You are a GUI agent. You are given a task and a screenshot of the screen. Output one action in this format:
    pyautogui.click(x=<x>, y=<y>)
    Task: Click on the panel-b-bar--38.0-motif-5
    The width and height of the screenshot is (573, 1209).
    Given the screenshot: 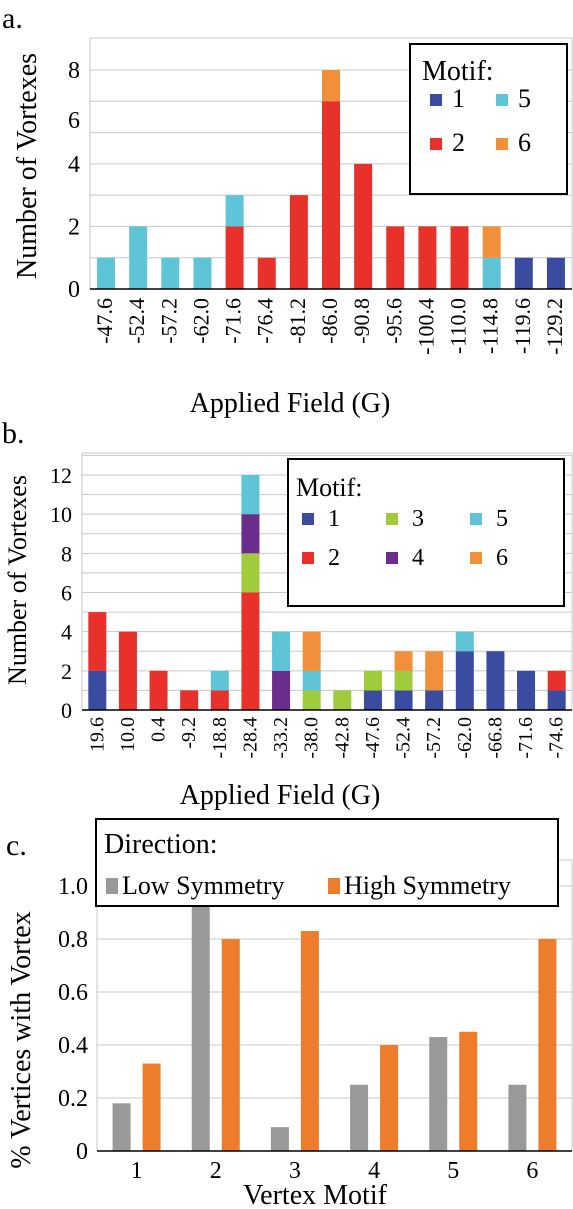 What is the action you would take?
    pyautogui.click(x=311, y=680)
    